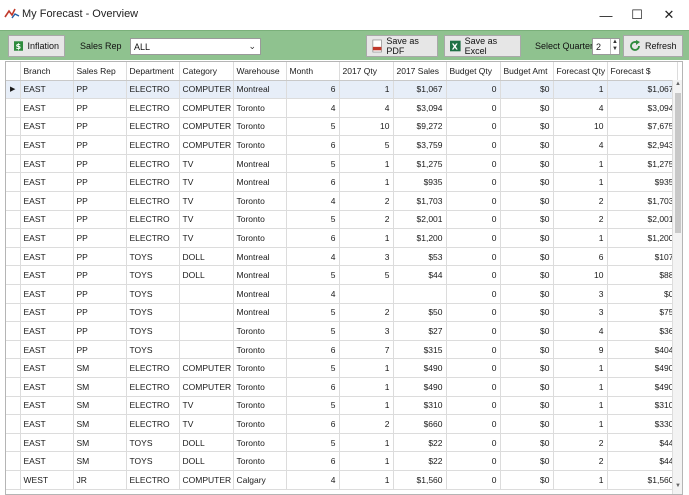 The image size is (689, 495). What do you see at coordinates (313, 71) in the screenshot?
I see `column-header: Month` at bounding box center [313, 71].